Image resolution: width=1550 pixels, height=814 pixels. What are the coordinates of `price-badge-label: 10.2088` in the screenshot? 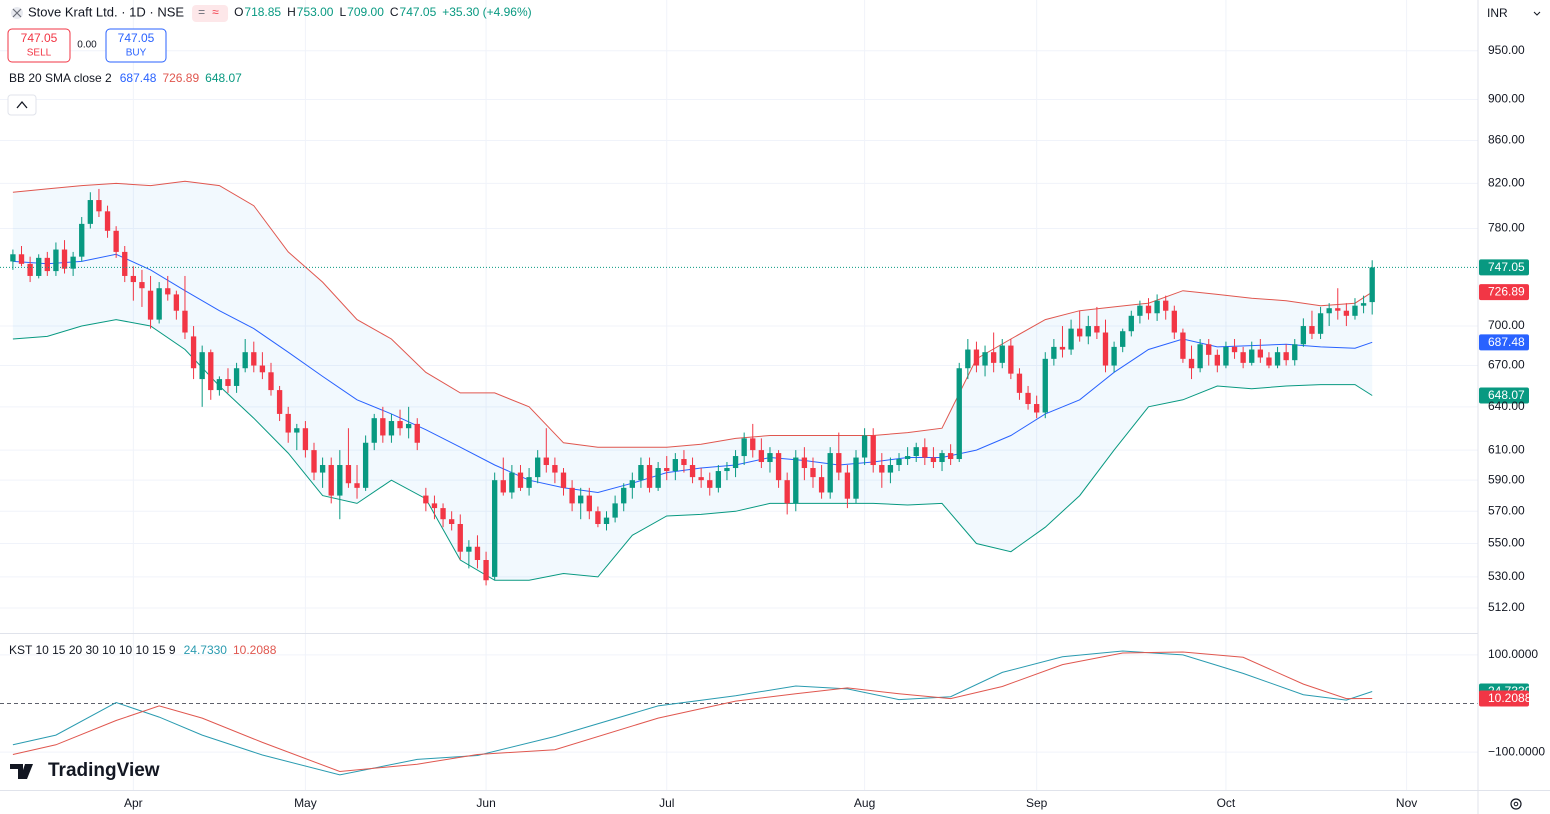 It's located at (1510, 698).